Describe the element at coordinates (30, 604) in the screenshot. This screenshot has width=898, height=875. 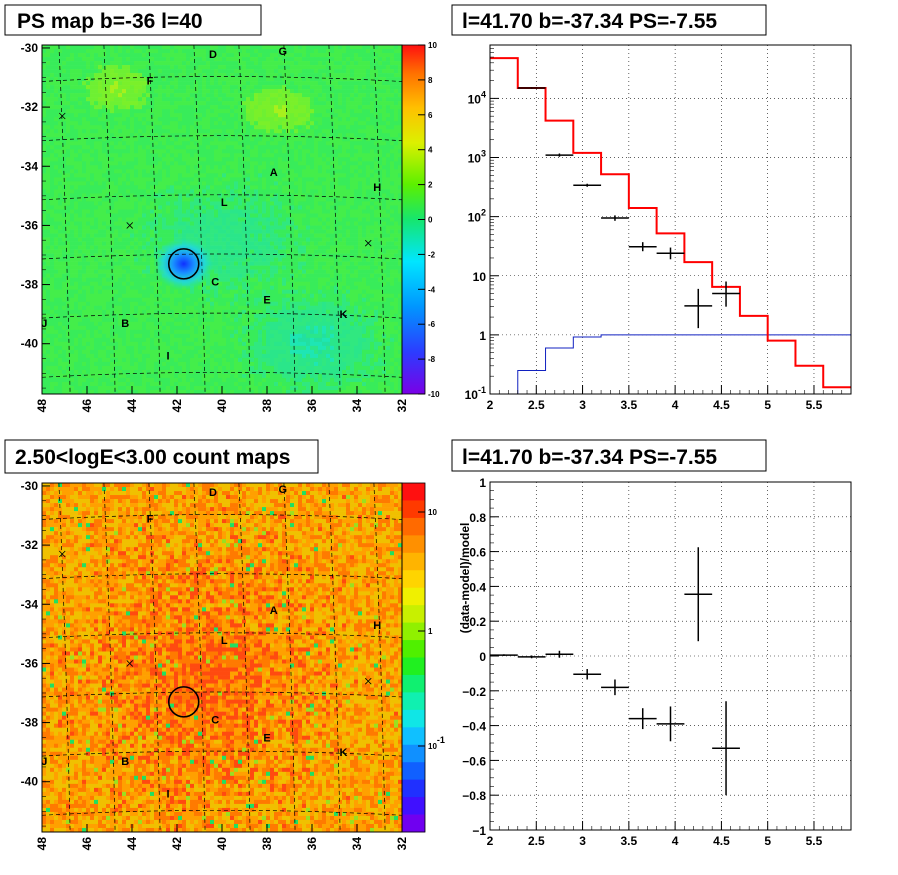
I see `y-tick-label: -34` at that location.